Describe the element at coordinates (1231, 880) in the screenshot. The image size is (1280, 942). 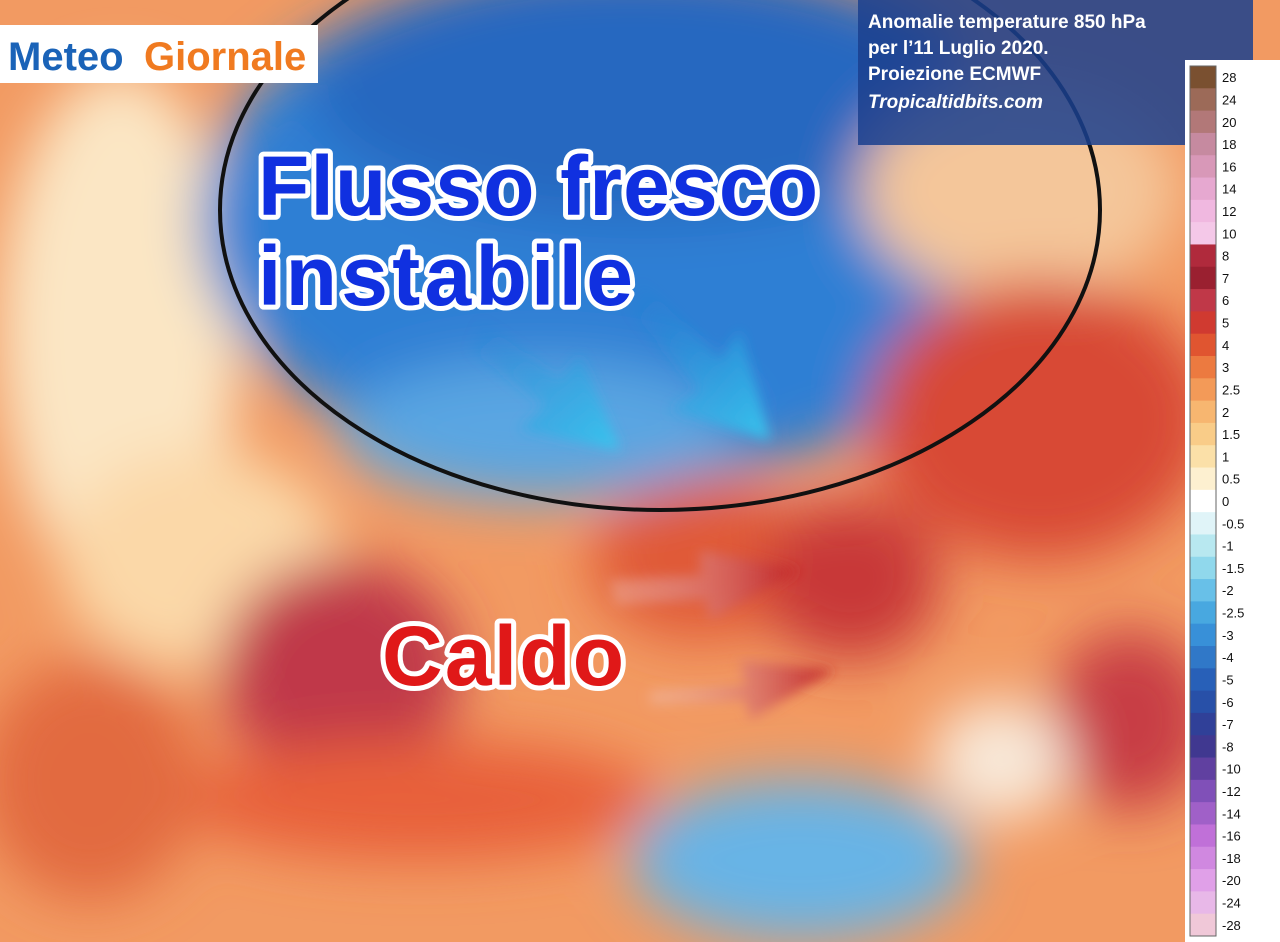
I see `colorbar-label: -20` at that location.